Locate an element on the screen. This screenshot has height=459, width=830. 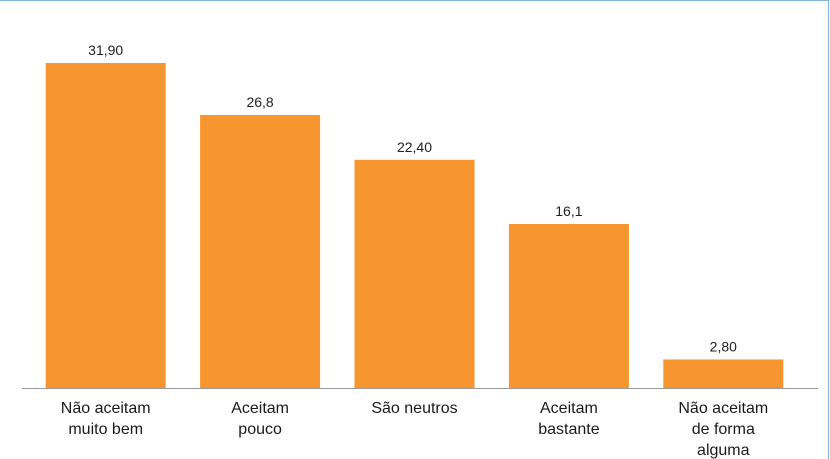
category-label-line: bastante is located at coordinates (568, 429).